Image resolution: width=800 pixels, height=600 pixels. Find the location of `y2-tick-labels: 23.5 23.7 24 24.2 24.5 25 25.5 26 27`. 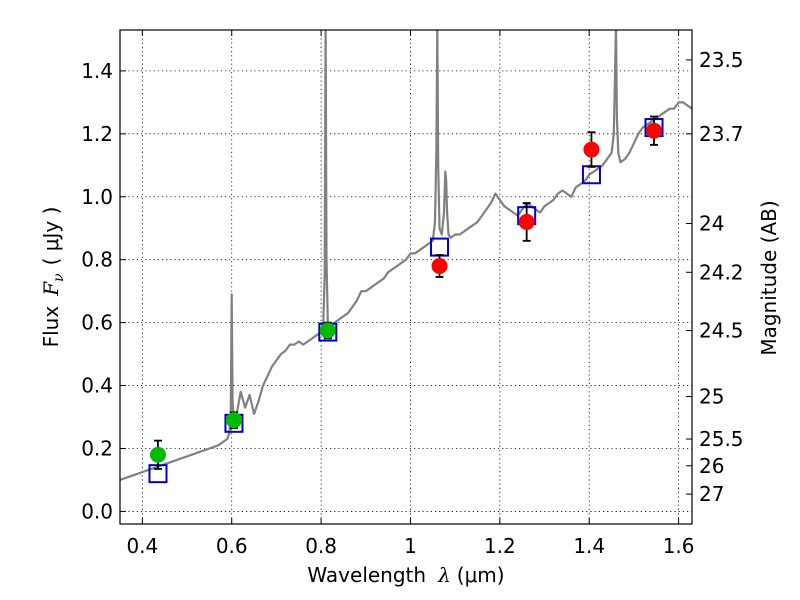

y2-tick-labels: 23.5 23.7 24 24.2 24.5 25 25.5 26 27 is located at coordinates (721, 277).